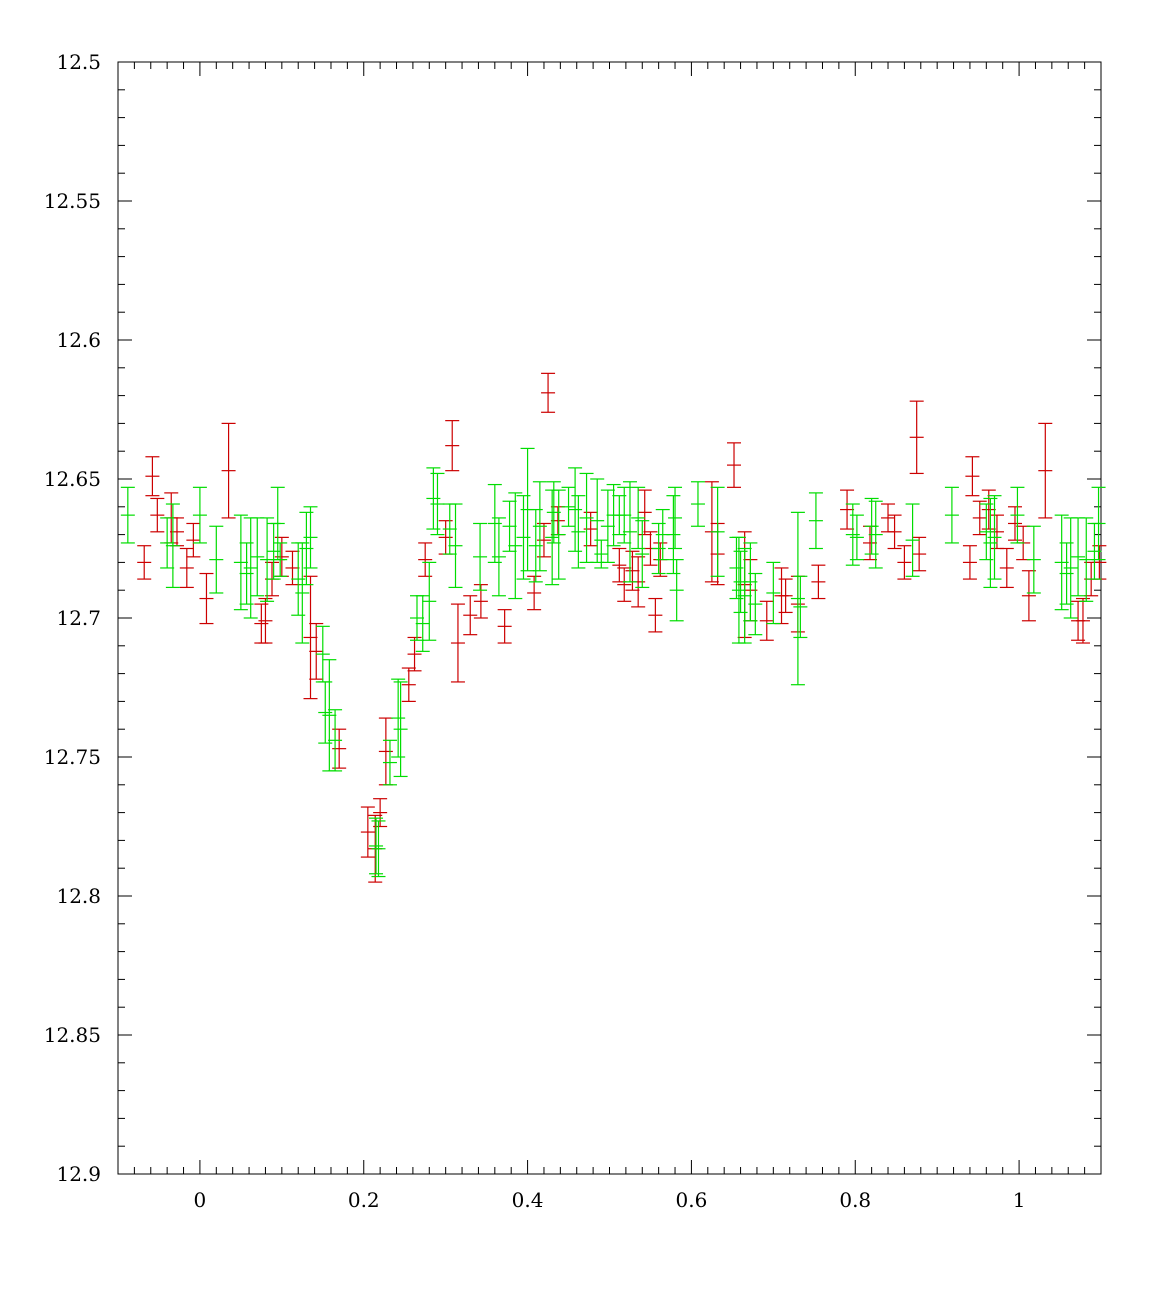  I want to click on x-tick-label: 0.6, so click(692, 1200).